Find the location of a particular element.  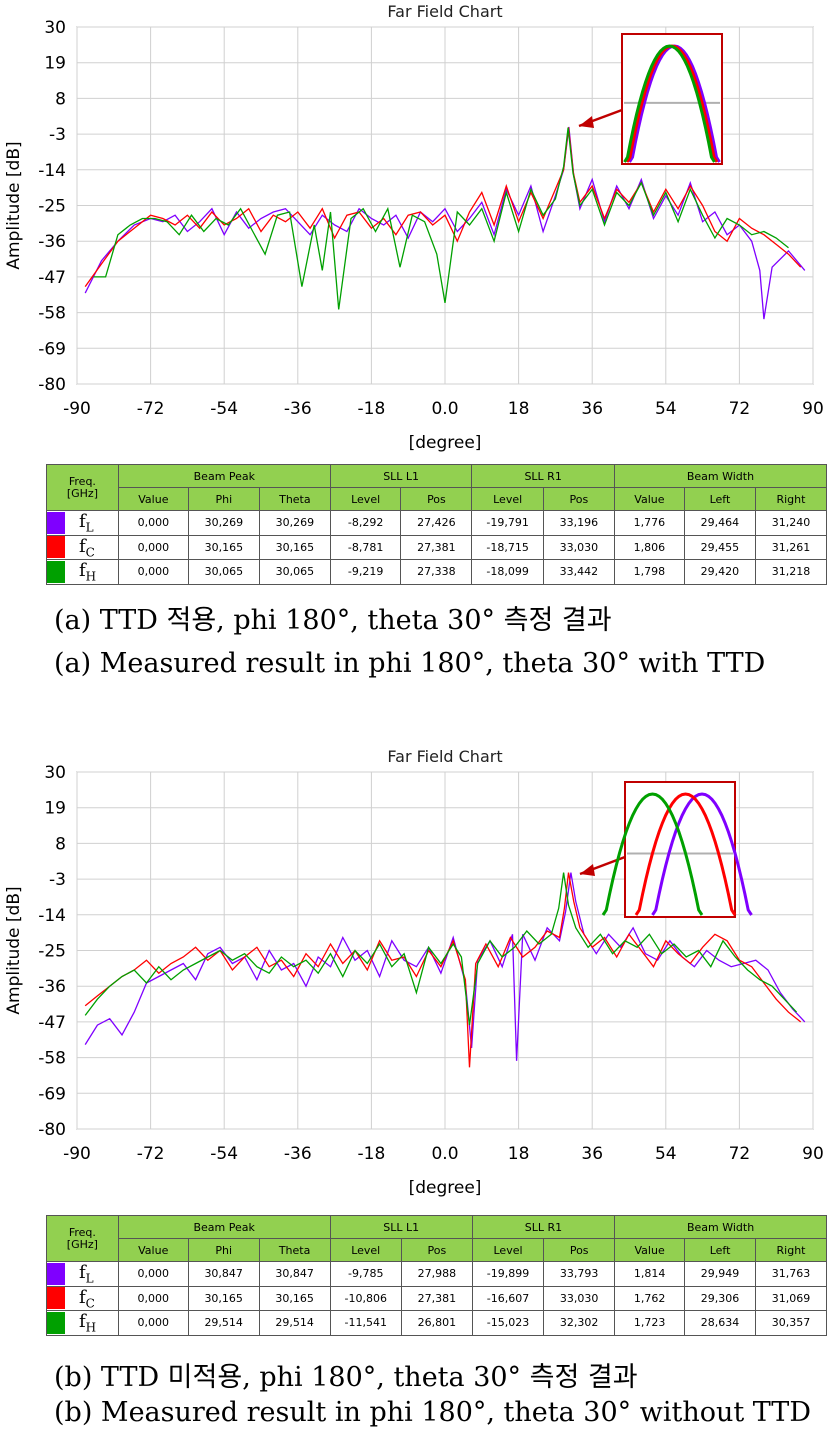

table-cell: -18,099 is located at coordinates (507, 572).